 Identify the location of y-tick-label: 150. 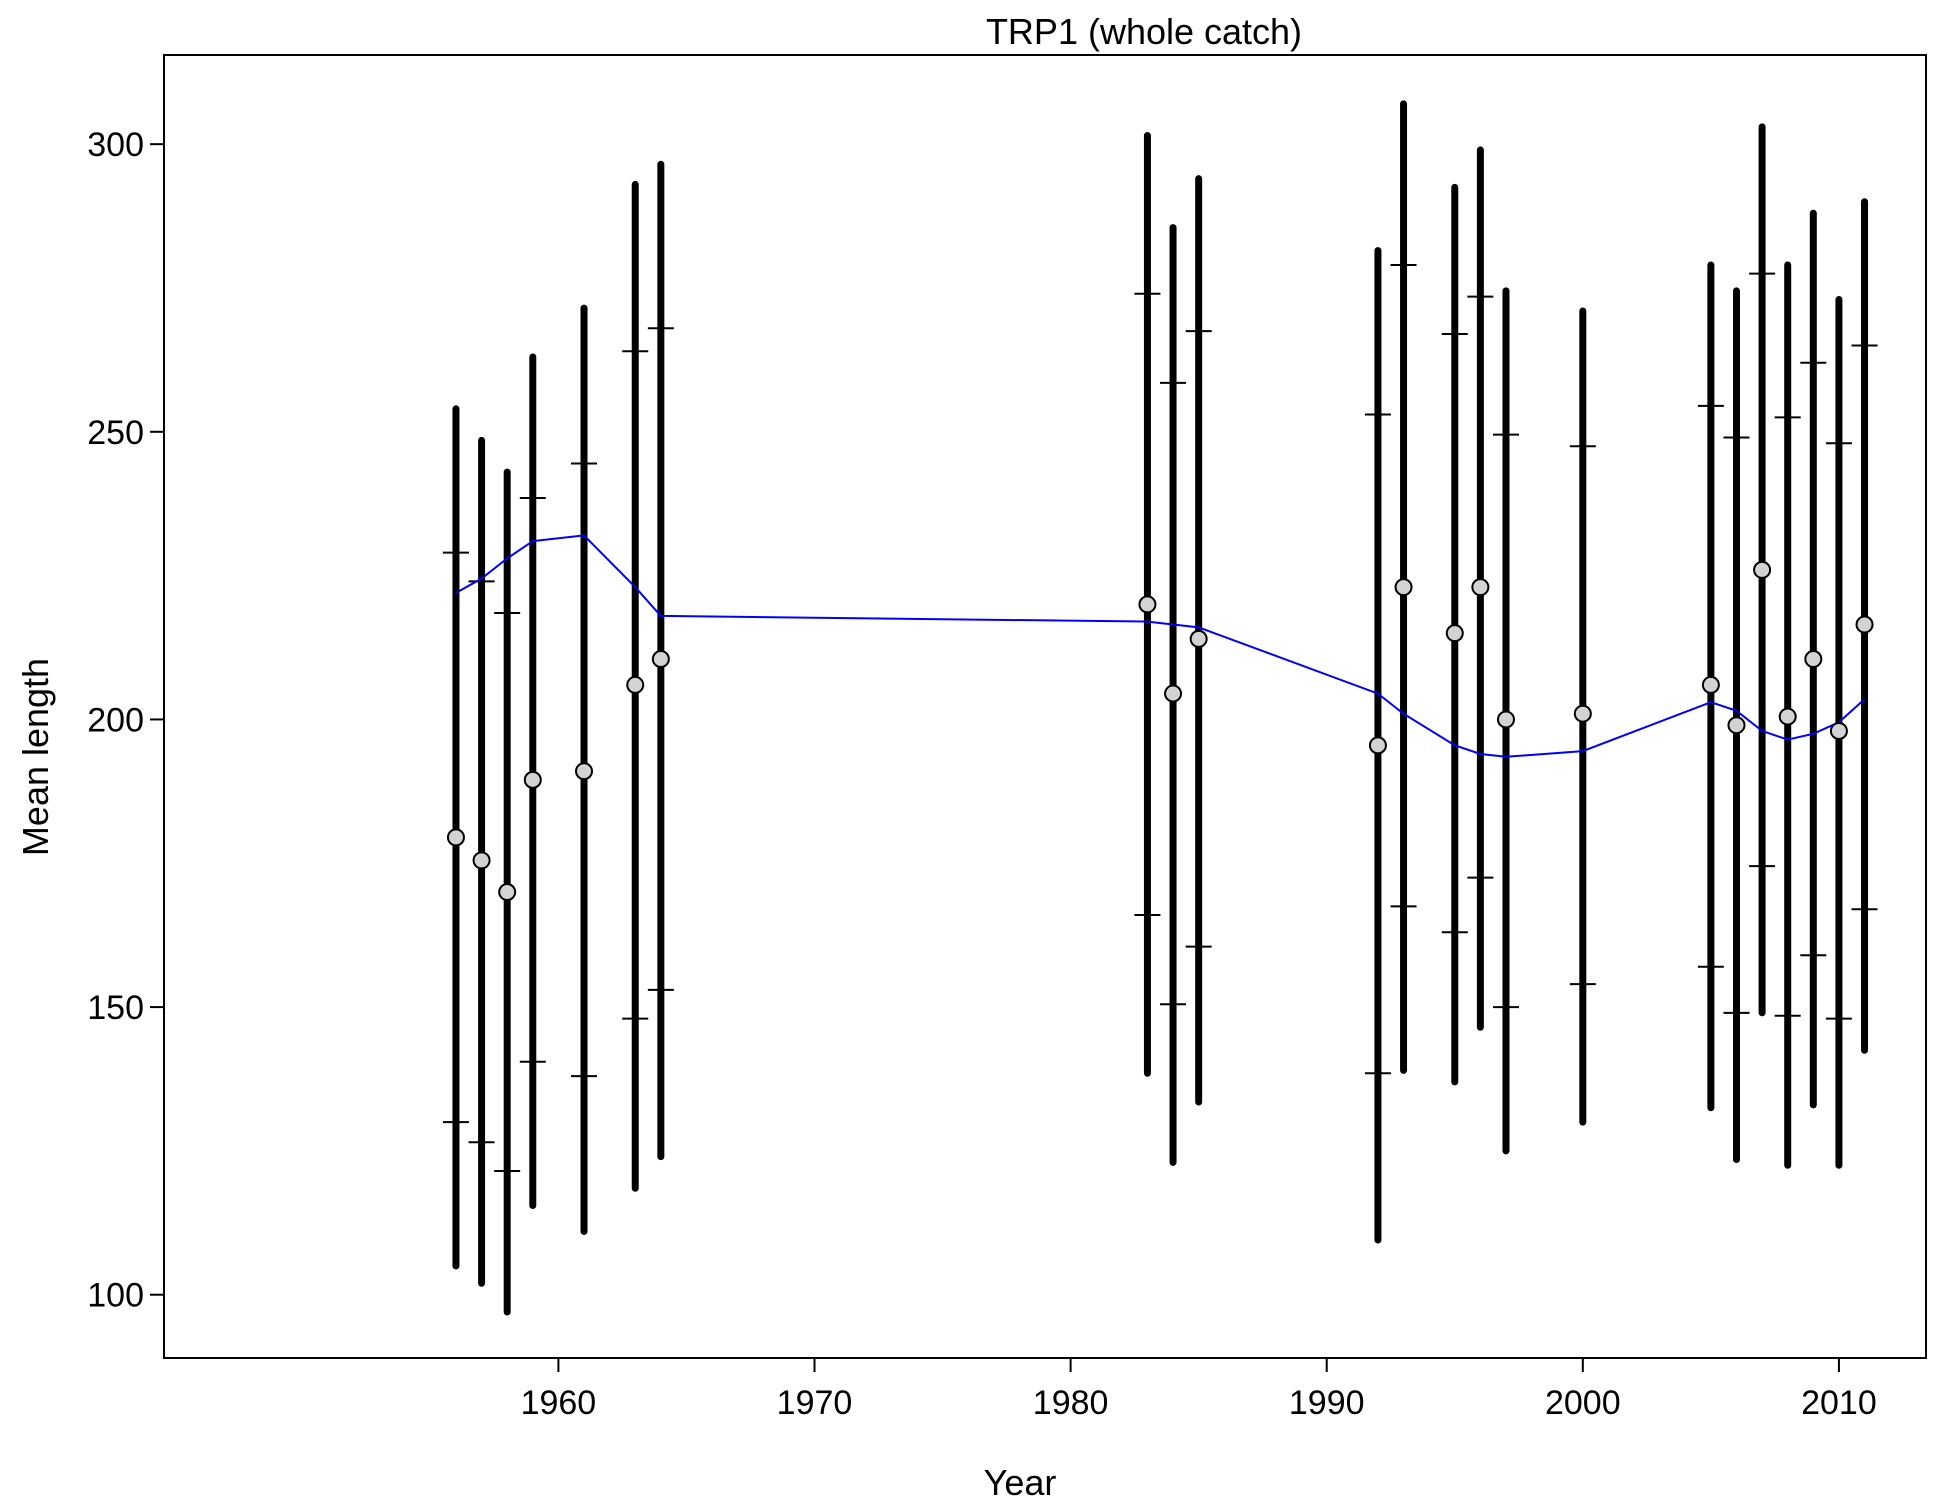
(115, 1008).